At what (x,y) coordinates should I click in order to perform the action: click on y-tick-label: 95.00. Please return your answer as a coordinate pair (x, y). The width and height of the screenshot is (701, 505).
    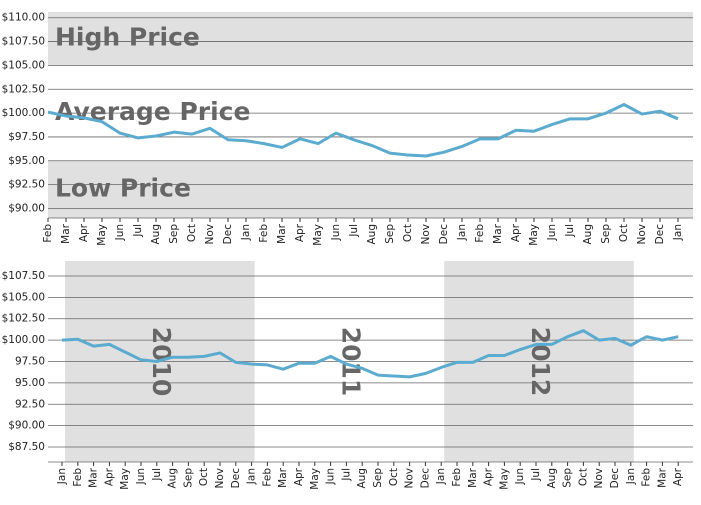
    Looking at the image, I should click on (30, 383).